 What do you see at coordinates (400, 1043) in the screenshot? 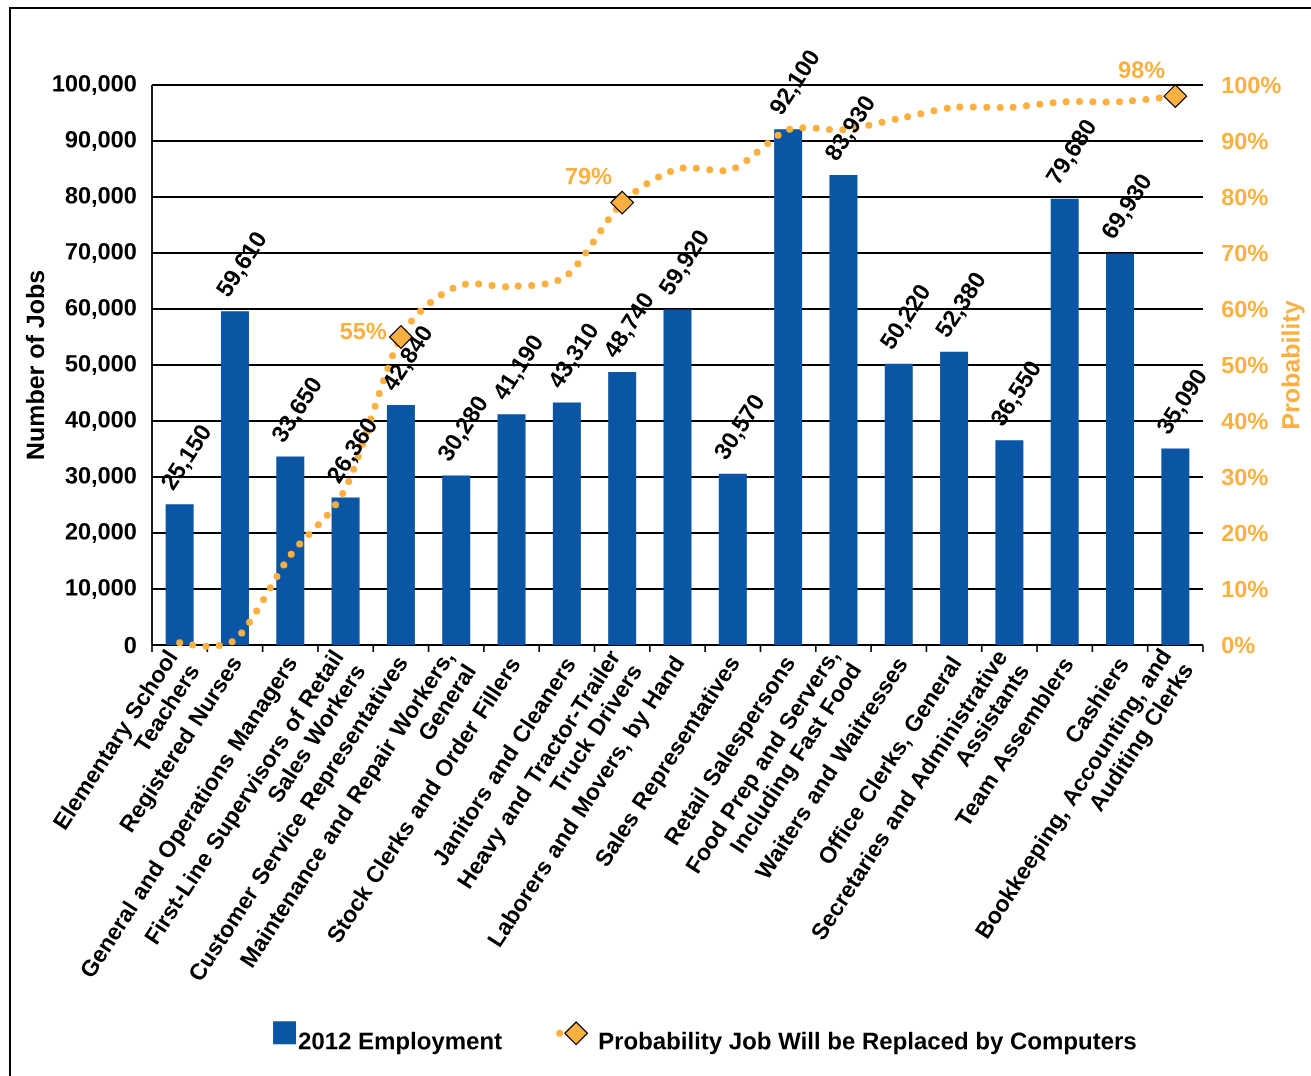
I see `legend-label: 2012 Employment` at bounding box center [400, 1043].